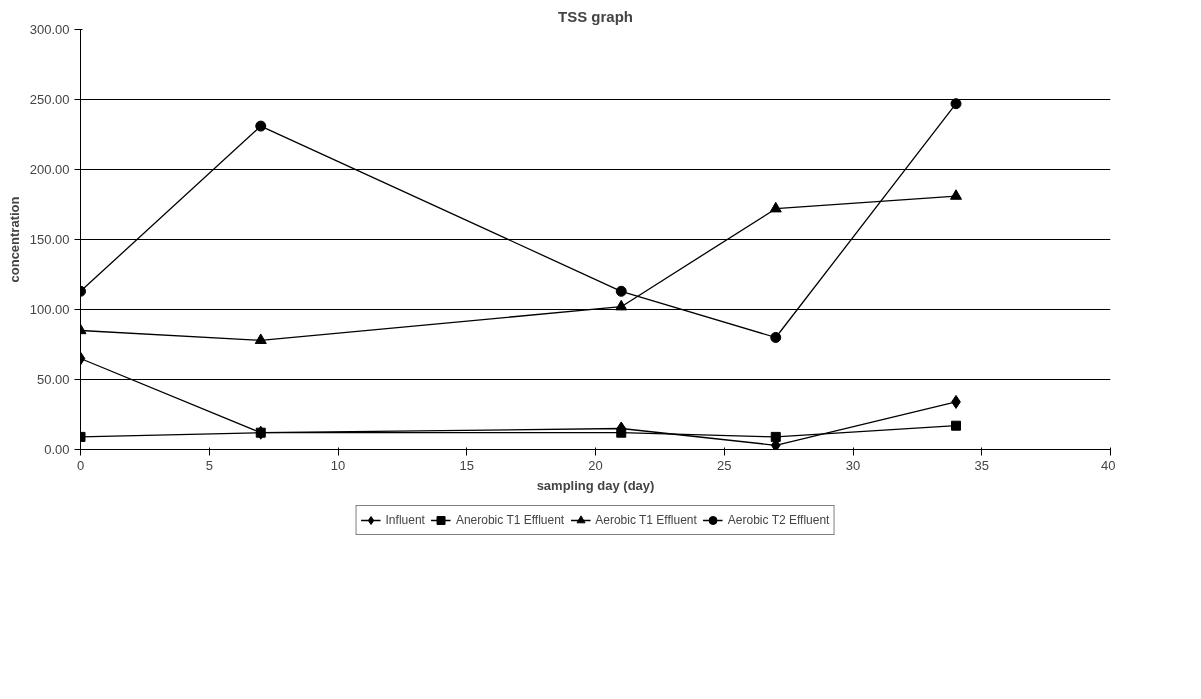  I want to click on legend-label: Aerobic T2 Effluent, so click(778, 520).